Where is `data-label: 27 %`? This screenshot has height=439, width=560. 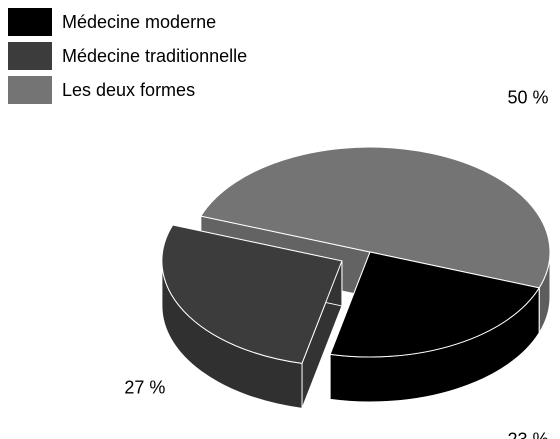 data-label: 27 % is located at coordinates (144, 388).